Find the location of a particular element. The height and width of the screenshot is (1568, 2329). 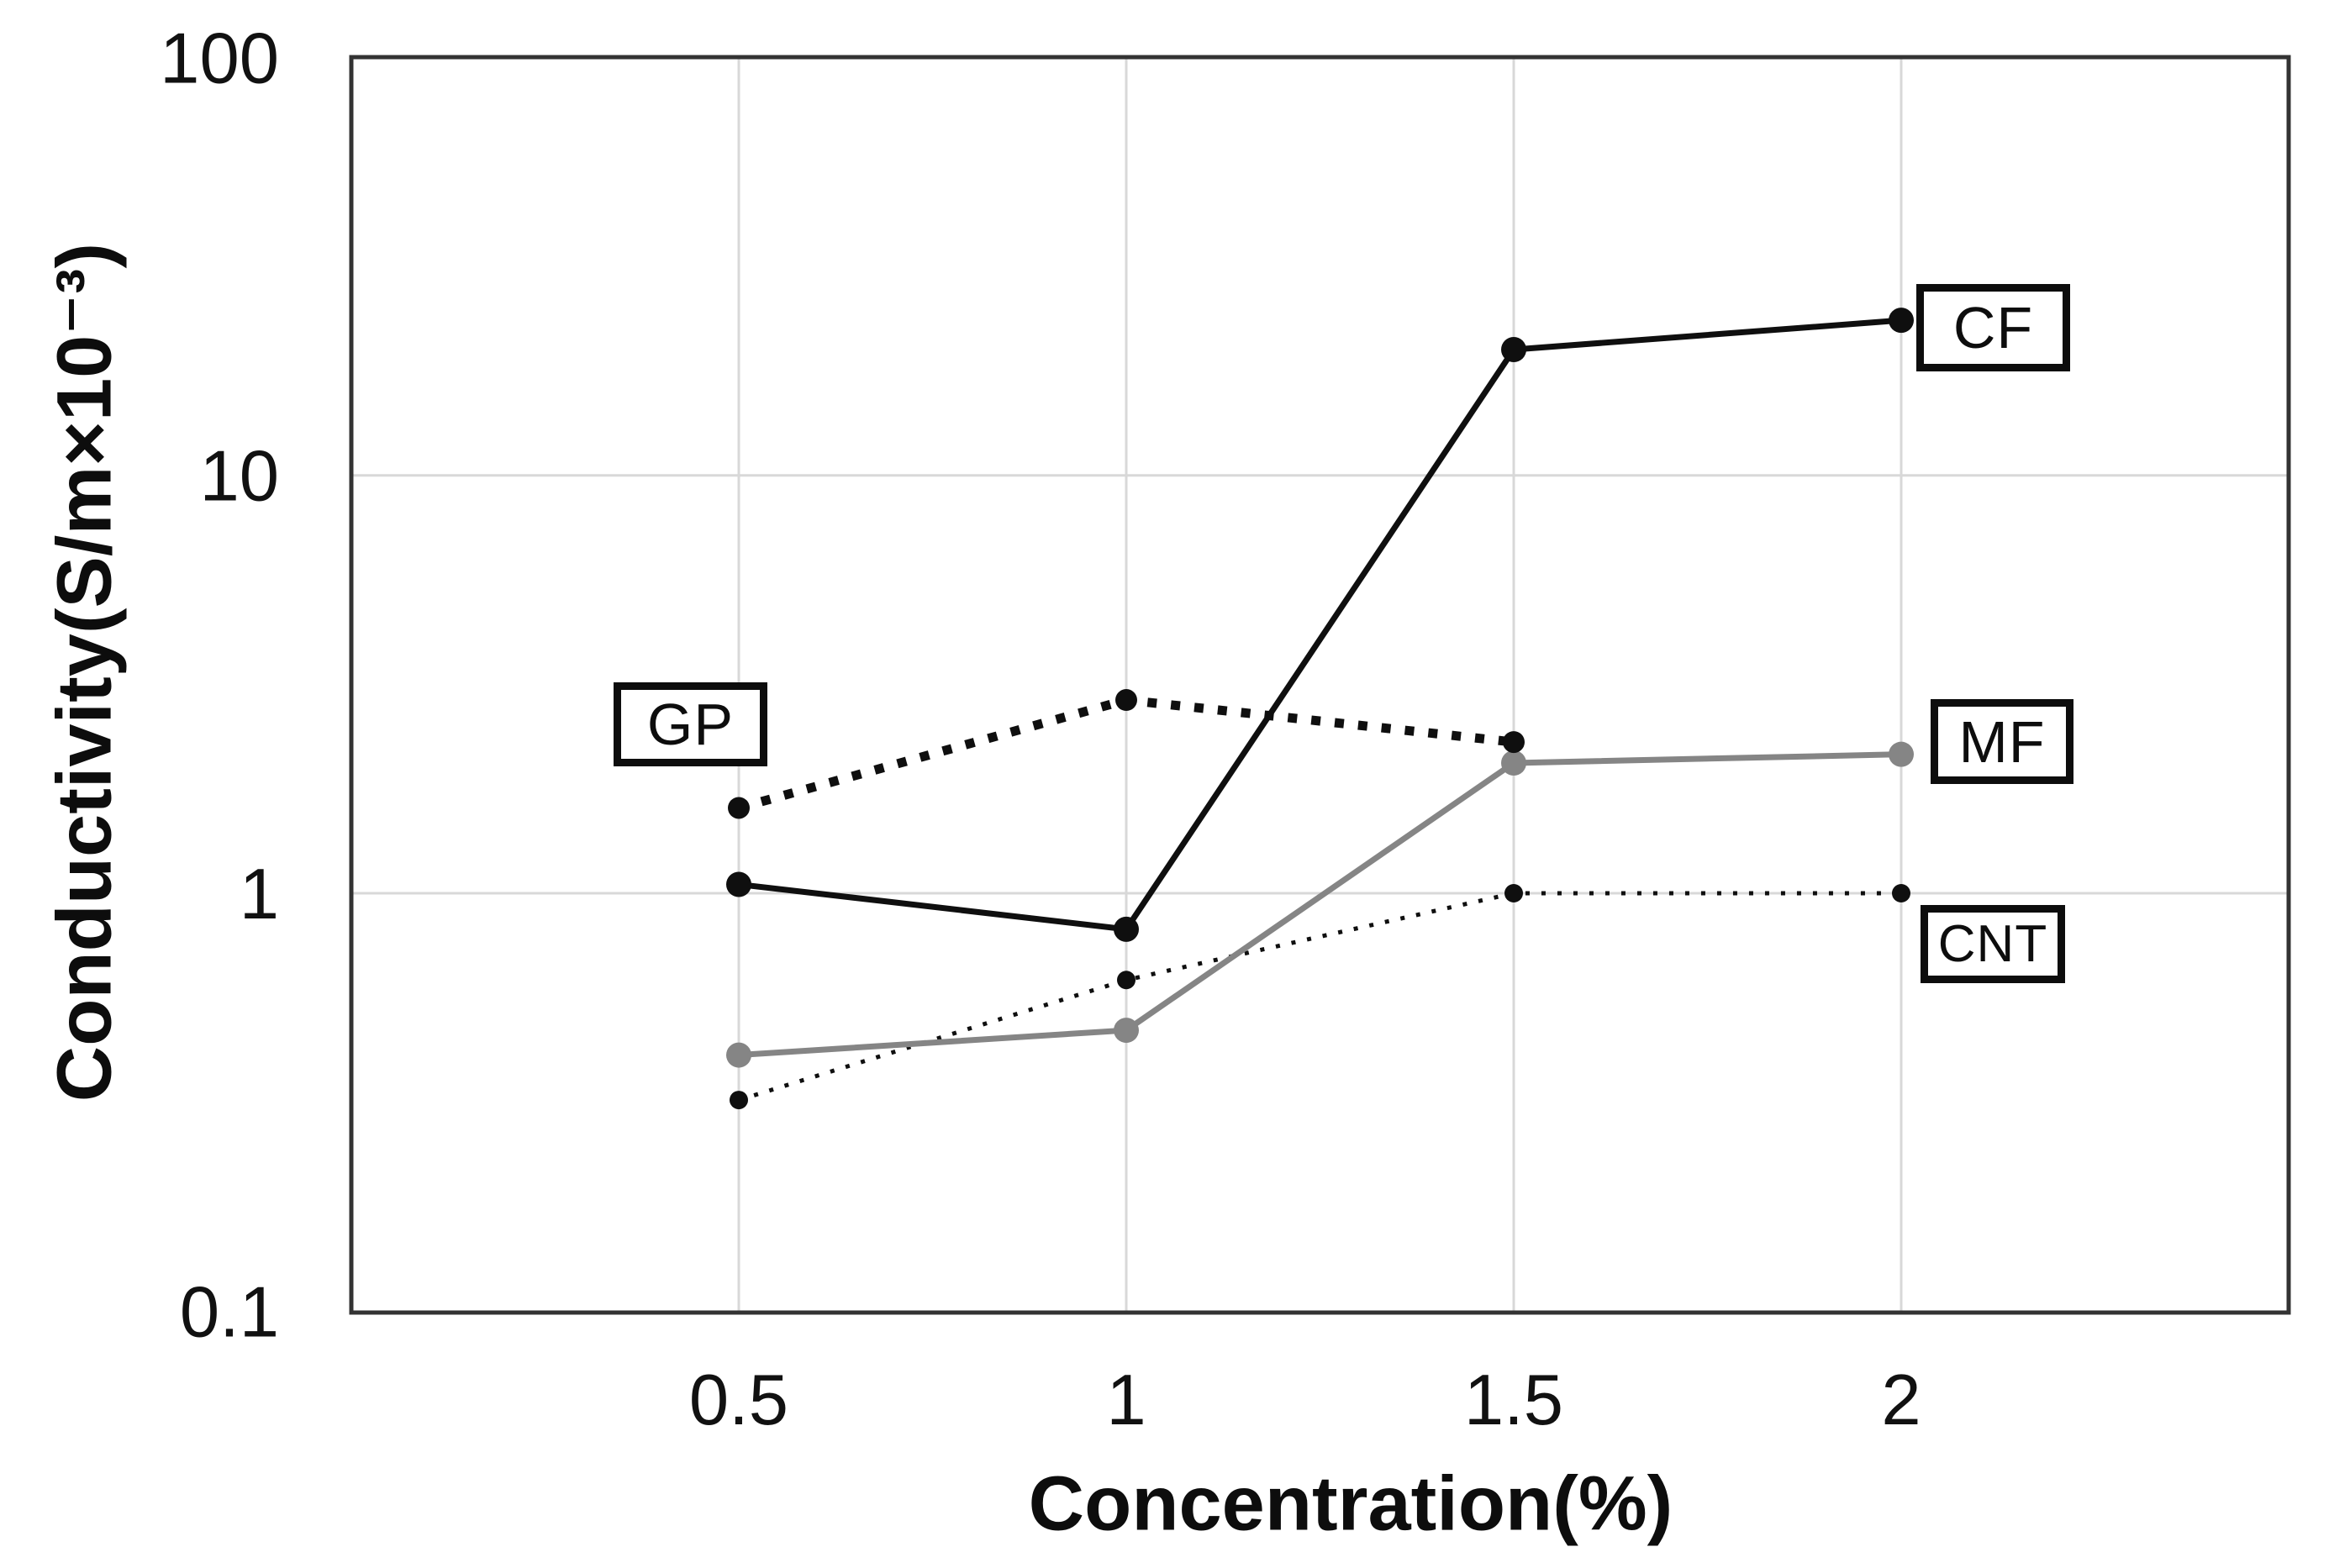

y-tick-label: 1 is located at coordinates (259, 895).